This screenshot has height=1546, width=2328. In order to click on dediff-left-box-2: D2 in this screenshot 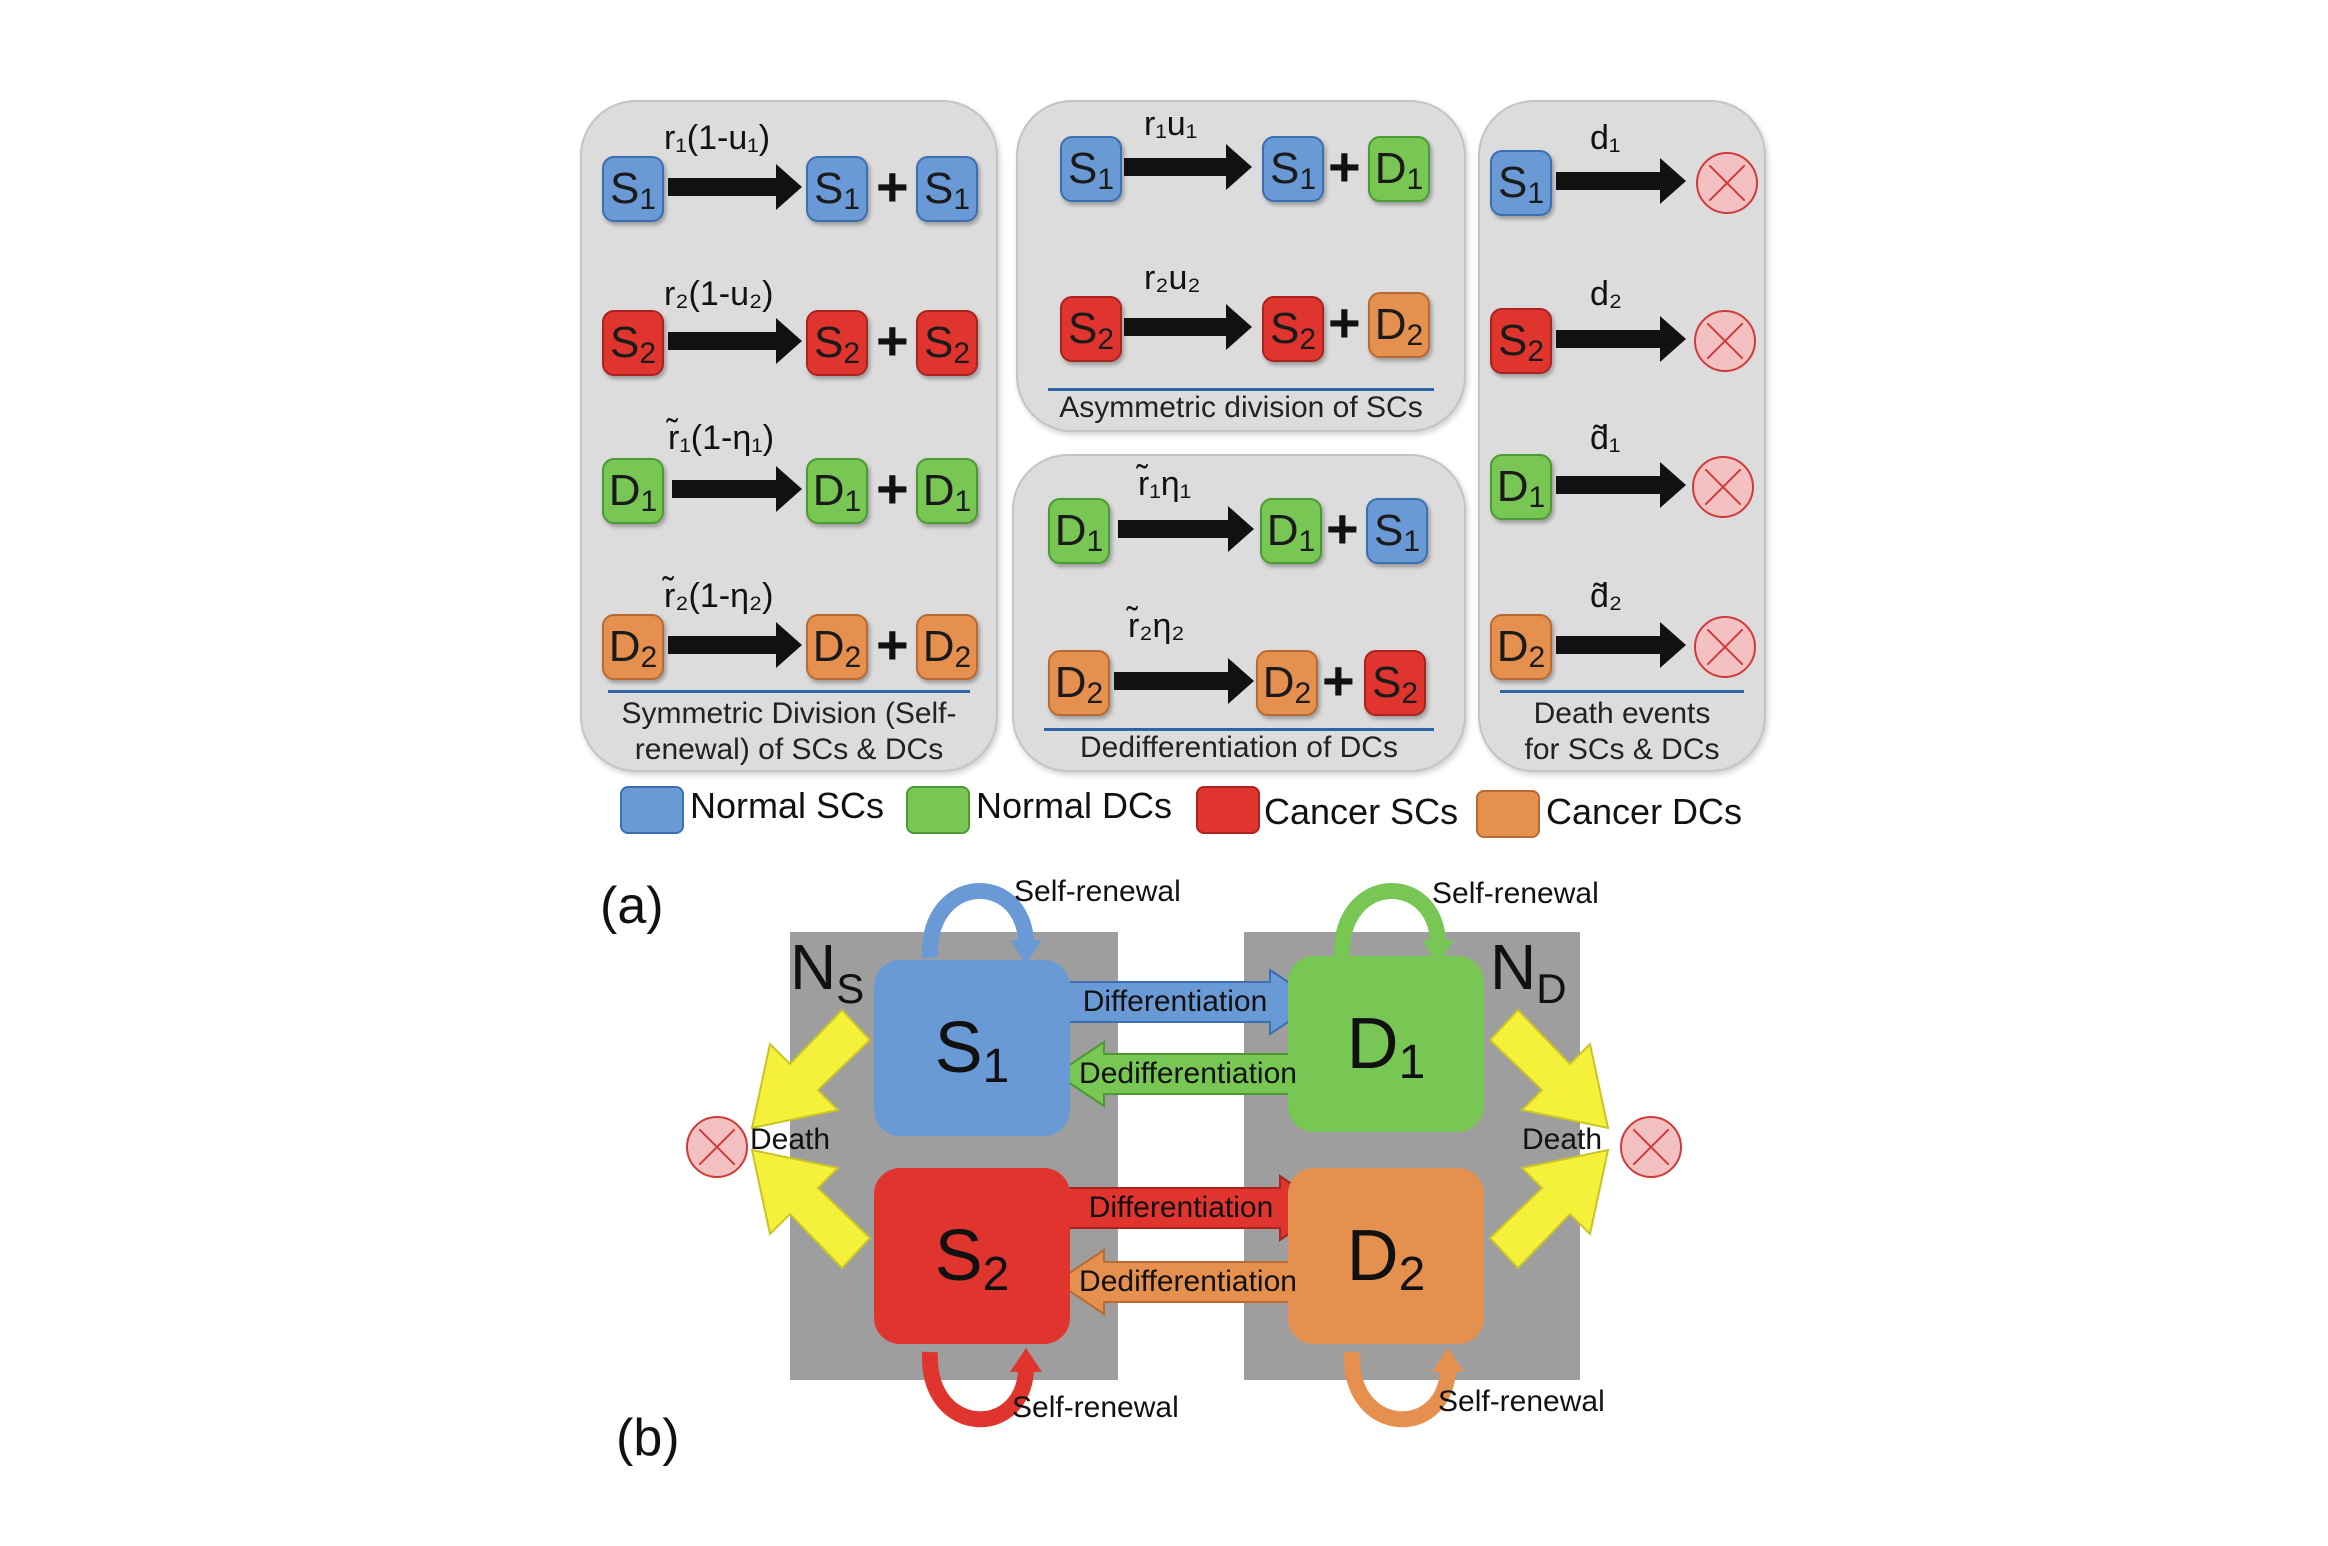, I will do `click(1079, 683)`.